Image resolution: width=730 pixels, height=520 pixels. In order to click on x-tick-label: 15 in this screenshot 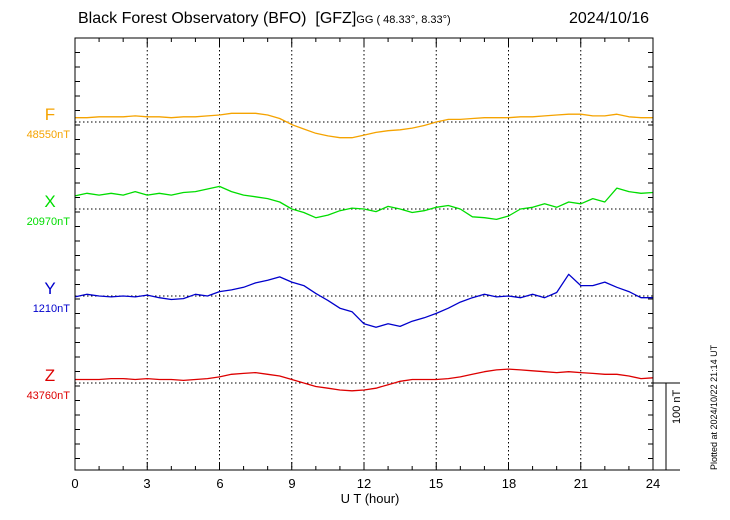, I will do `click(436, 483)`.